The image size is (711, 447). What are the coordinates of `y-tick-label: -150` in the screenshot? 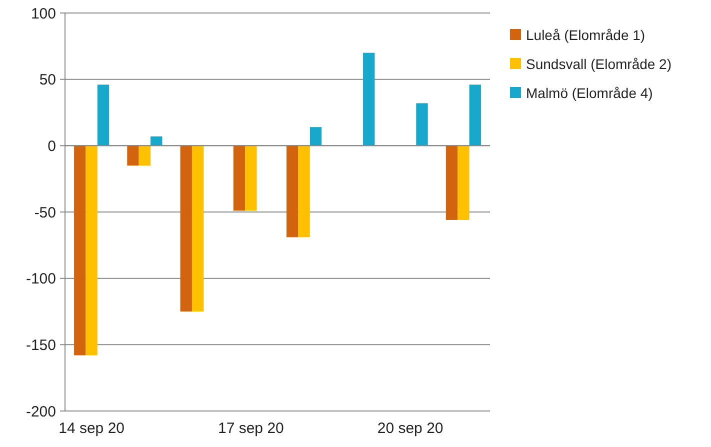 It's located at (41, 345).